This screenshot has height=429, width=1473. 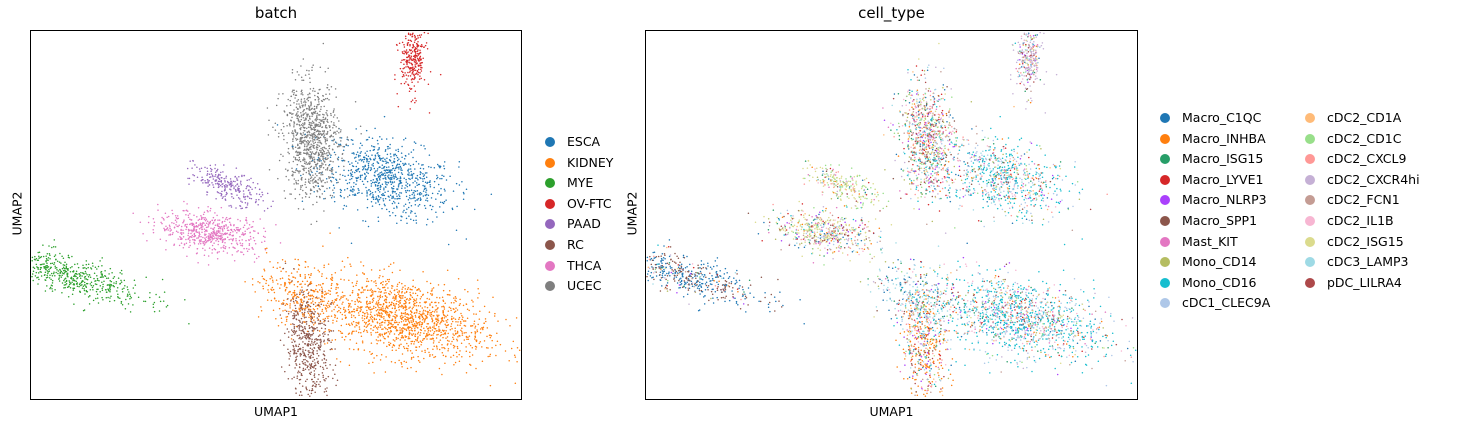 I want to click on legend-label: Macro_C1QC, so click(x=1222, y=117).